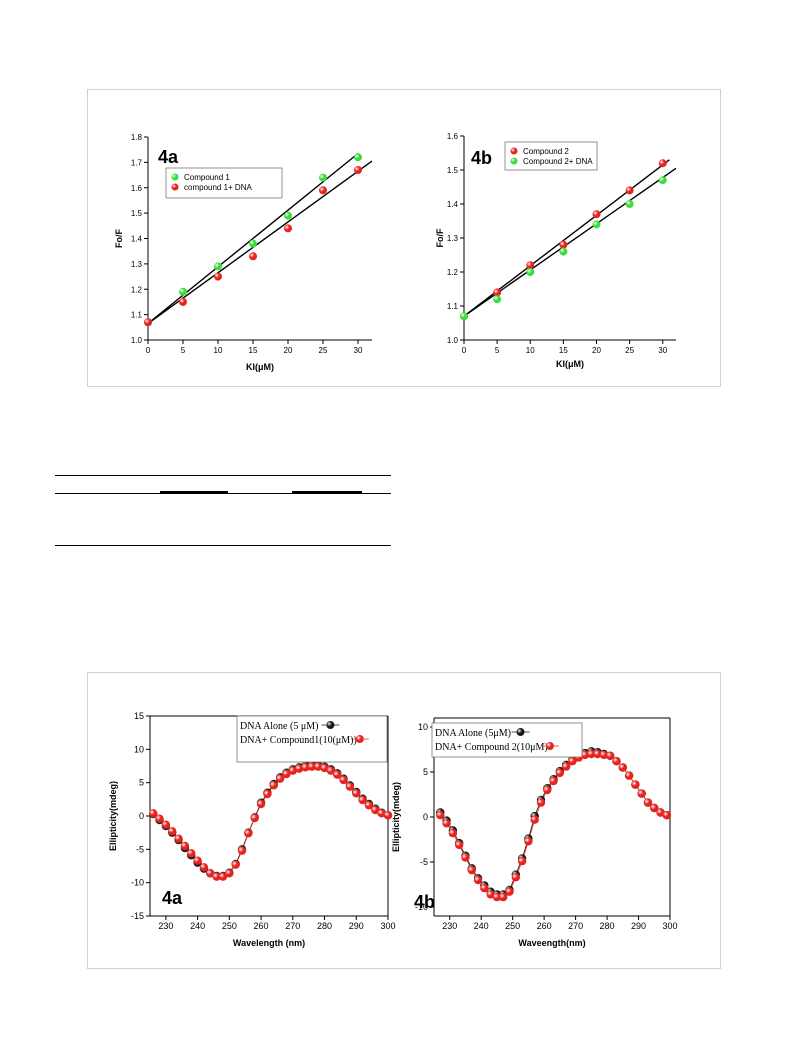  What do you see at coordinates (137, 213) in the screenshot?
I see `y-tick-label: 1.5` at bounding box center [137, 213].